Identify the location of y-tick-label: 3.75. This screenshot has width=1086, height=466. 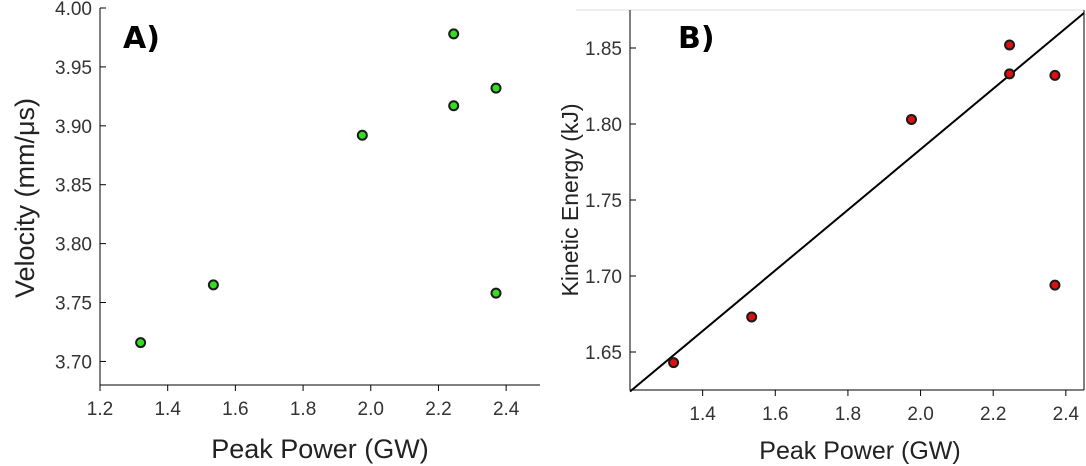
(73, 304).